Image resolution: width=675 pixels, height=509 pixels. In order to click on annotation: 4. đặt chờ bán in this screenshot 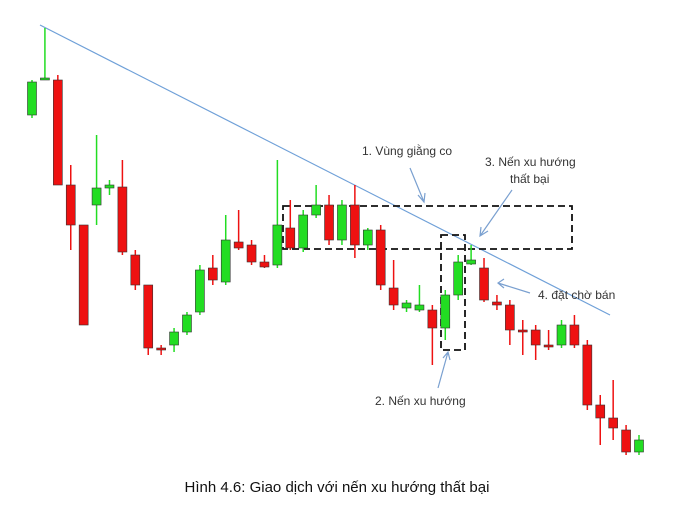, I will do `click(576, 295)`.